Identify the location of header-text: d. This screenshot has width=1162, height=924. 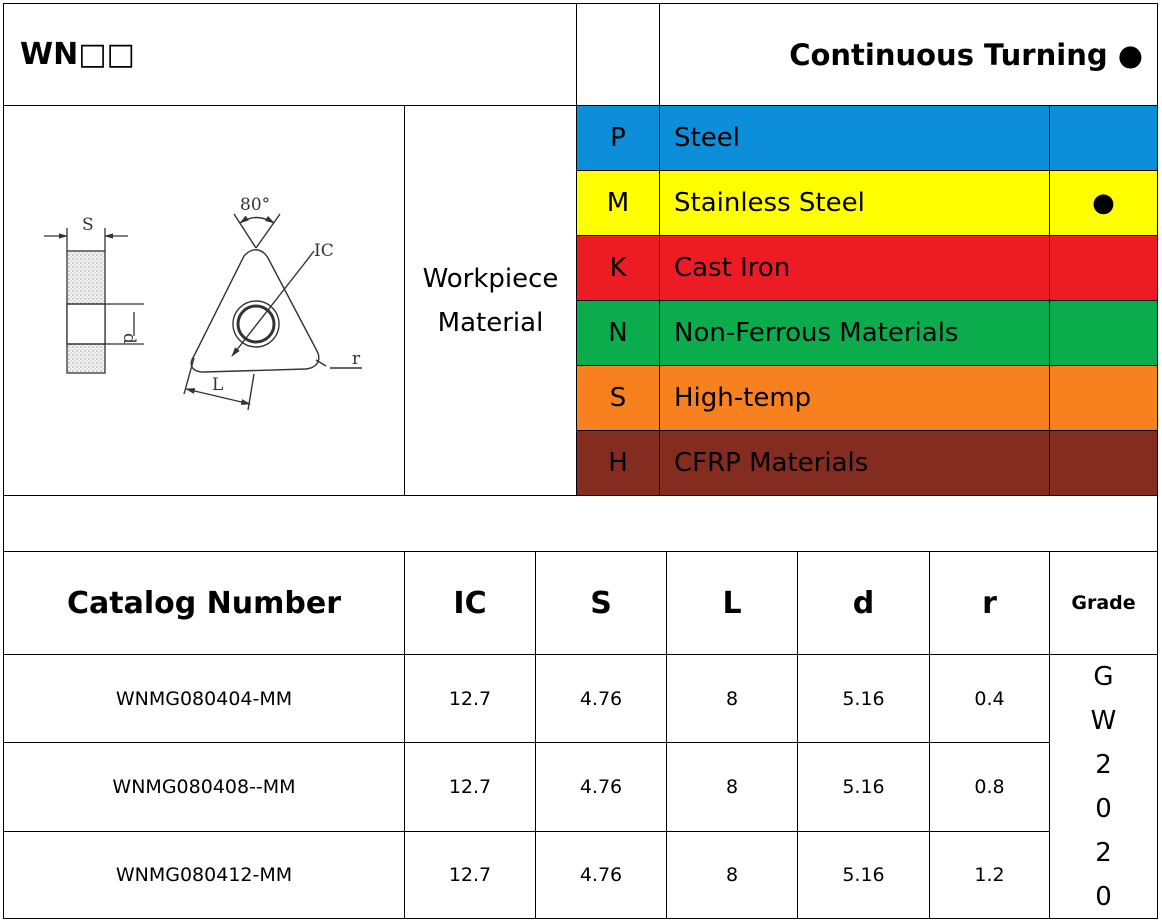
(863, 603).